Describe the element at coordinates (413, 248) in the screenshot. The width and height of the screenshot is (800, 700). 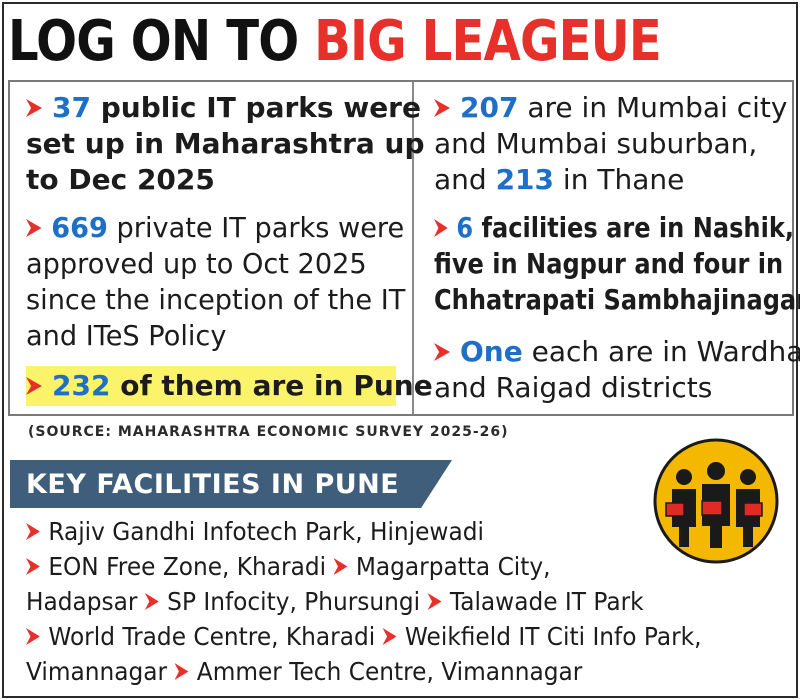
I see `column-divider` at that location.